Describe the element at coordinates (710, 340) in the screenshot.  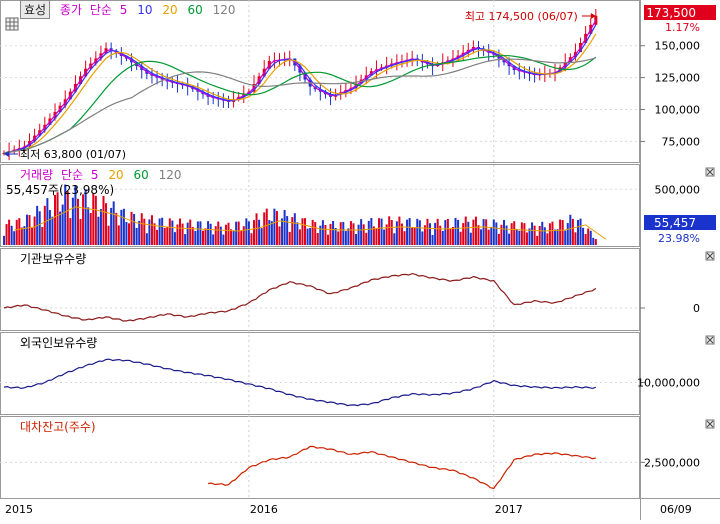
I see `foreign-close-icon-x` at that location.